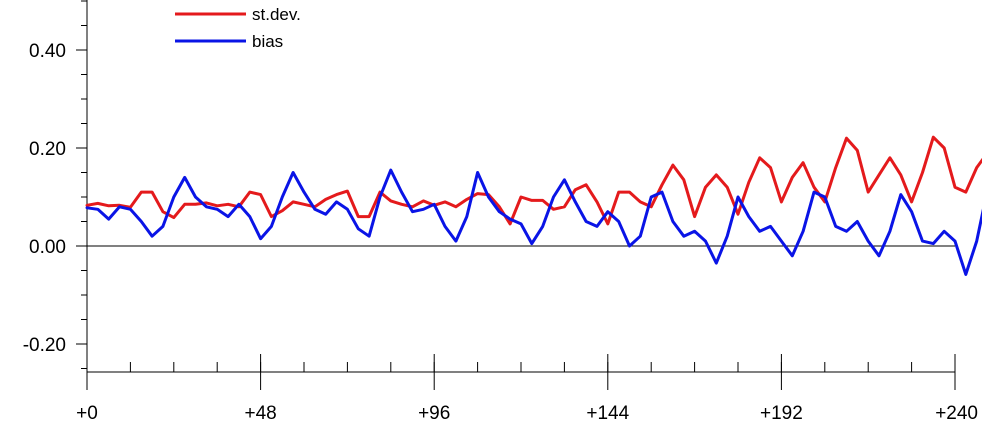 Image resolution: width=982 pixels, height=423 pixels. Describe the element at coordinates (781, 413) in the screenshot. I see `x-tick-label: +192` at that location.